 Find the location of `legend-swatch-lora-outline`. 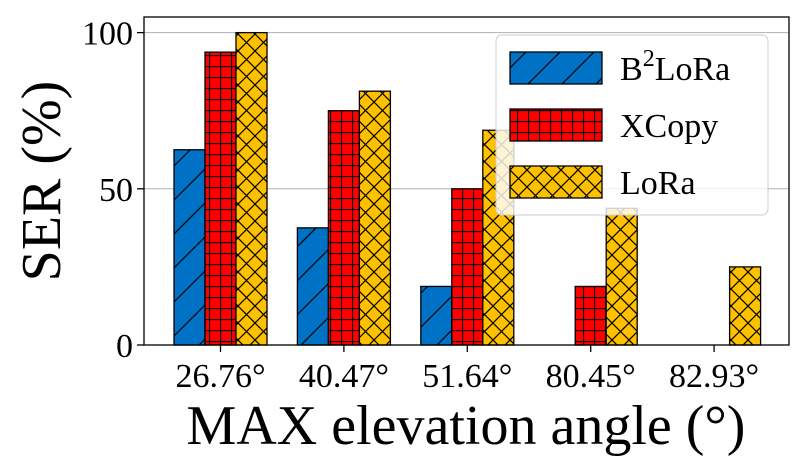

legend-swatch-lora-outline is located at coordinates (556, 182).